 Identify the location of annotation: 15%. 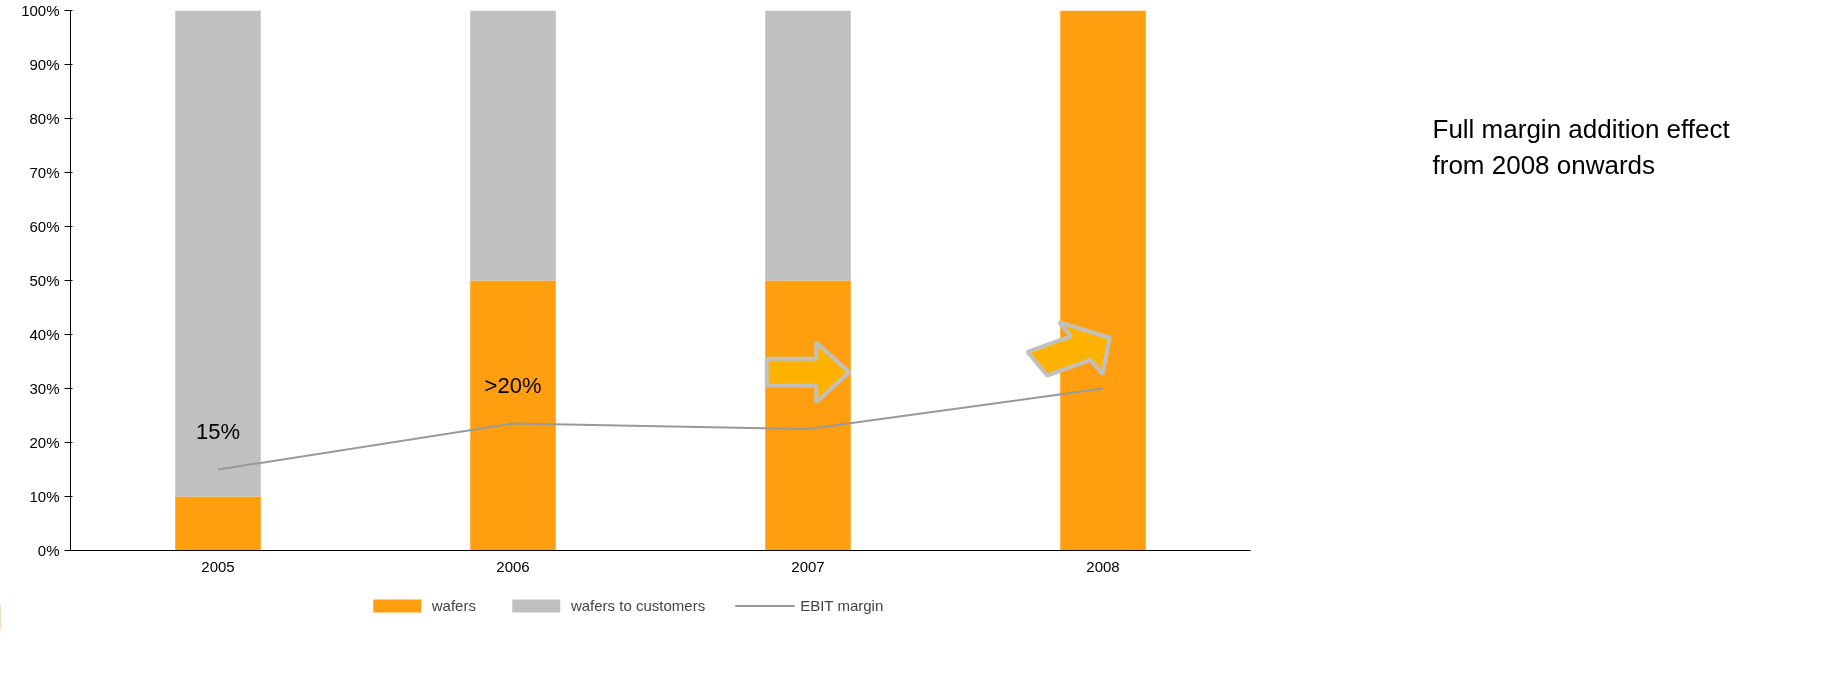
(218, 432).